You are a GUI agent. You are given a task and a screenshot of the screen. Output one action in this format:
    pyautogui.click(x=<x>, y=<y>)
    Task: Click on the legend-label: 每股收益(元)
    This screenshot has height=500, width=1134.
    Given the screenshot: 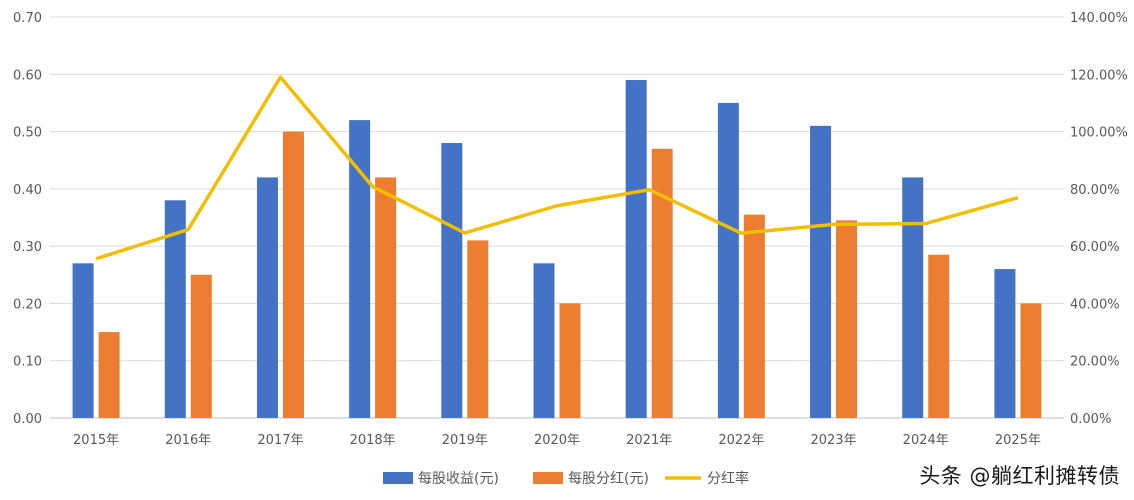 What is the action you would take?
    pyautogui.click(x=458, y=479)
    